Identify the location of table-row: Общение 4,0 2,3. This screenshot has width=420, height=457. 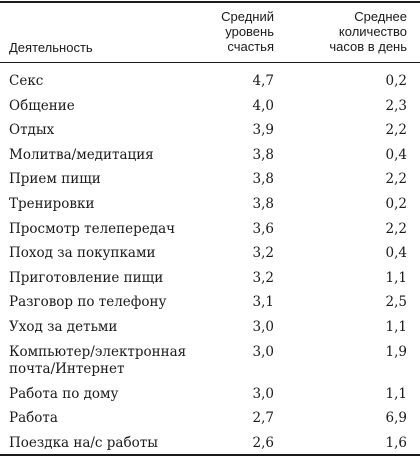
(210, 107).